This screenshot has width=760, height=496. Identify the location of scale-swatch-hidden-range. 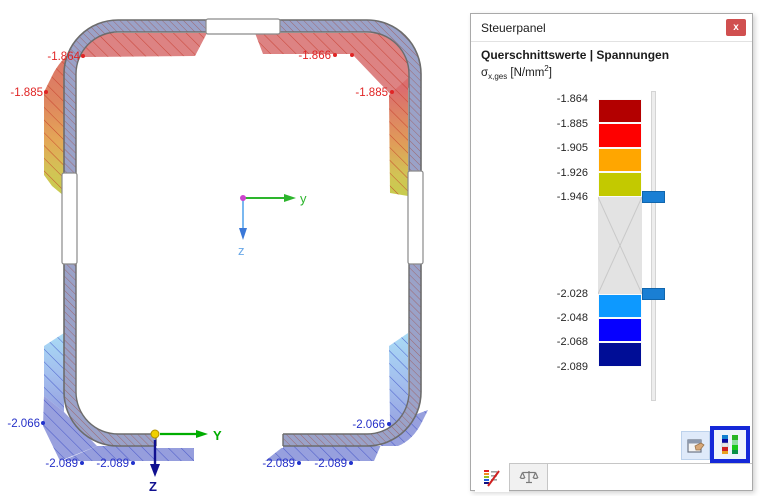
(620, 245).